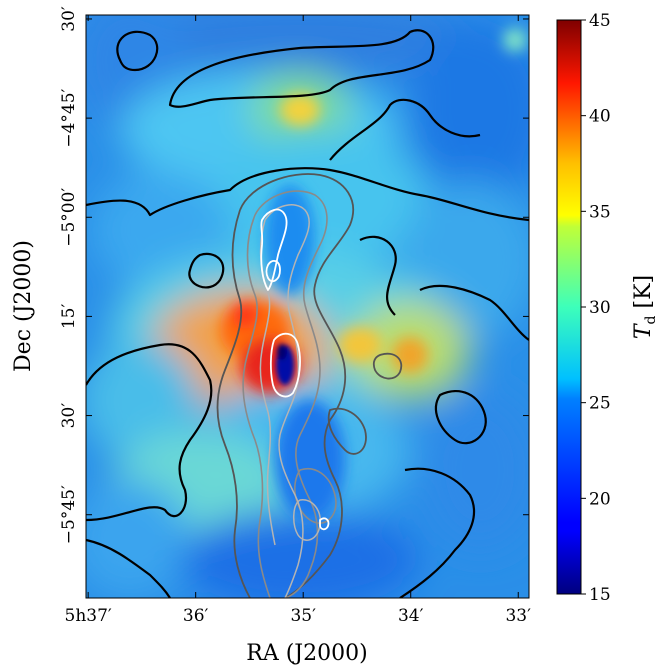 The image size is (659, 671). What do you see at coordinates (69, 514) in the screenshot?
I see `y-tick-label: −5°45′` at bounding box center [69, 514].